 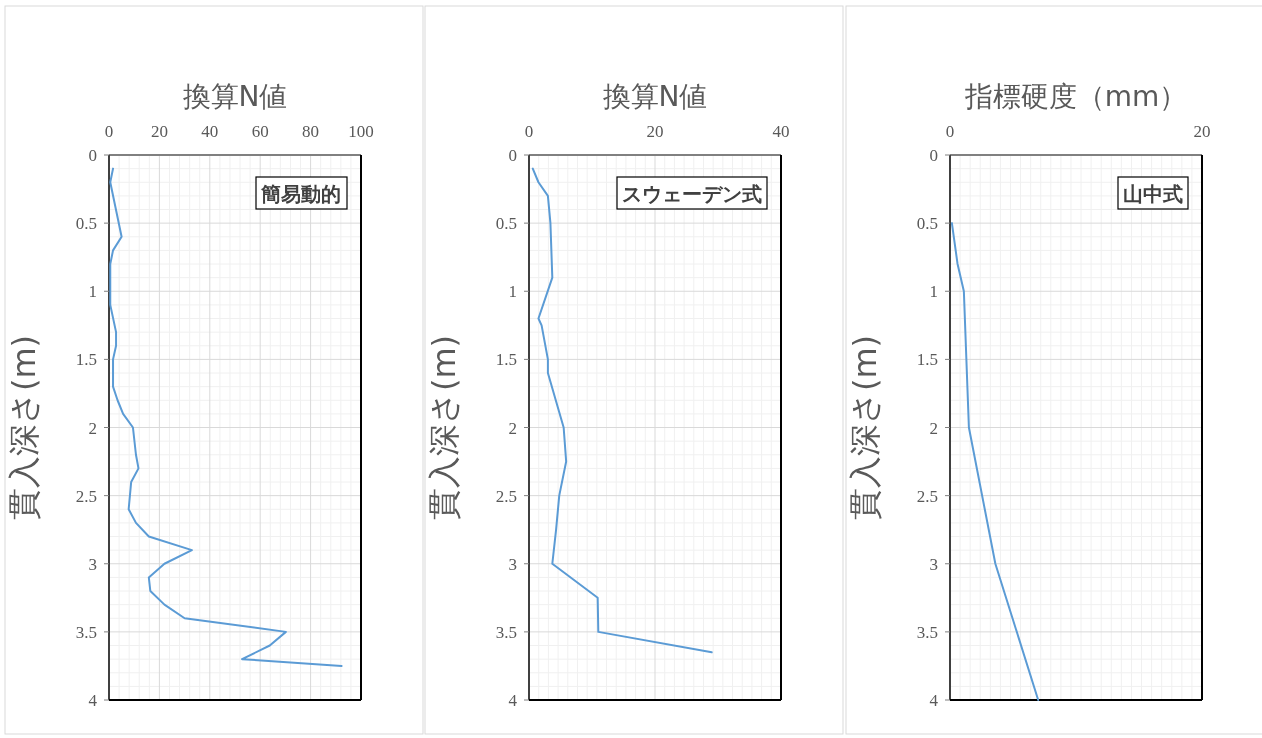 I want to click on x-tick-label: 80, so click(x=311, y=131).